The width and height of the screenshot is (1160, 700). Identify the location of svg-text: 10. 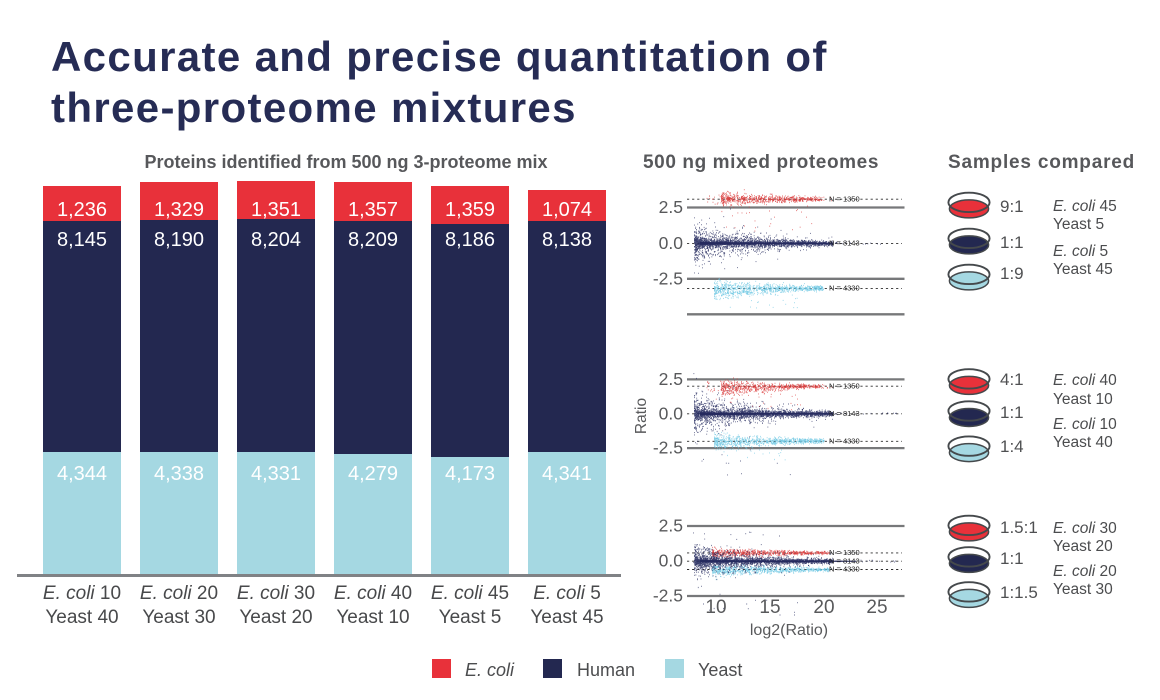
(715, 607).